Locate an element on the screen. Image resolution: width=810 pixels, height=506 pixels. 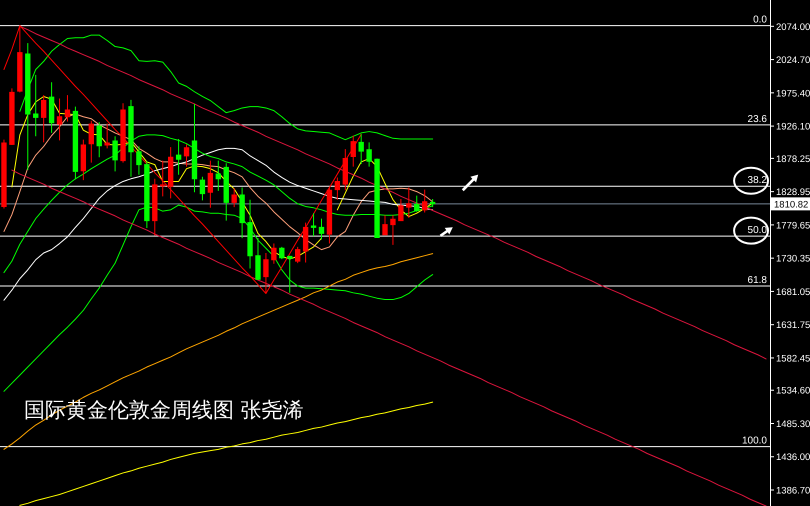
y-tick-label: 1681.05 is located at coordinates (793, 292).